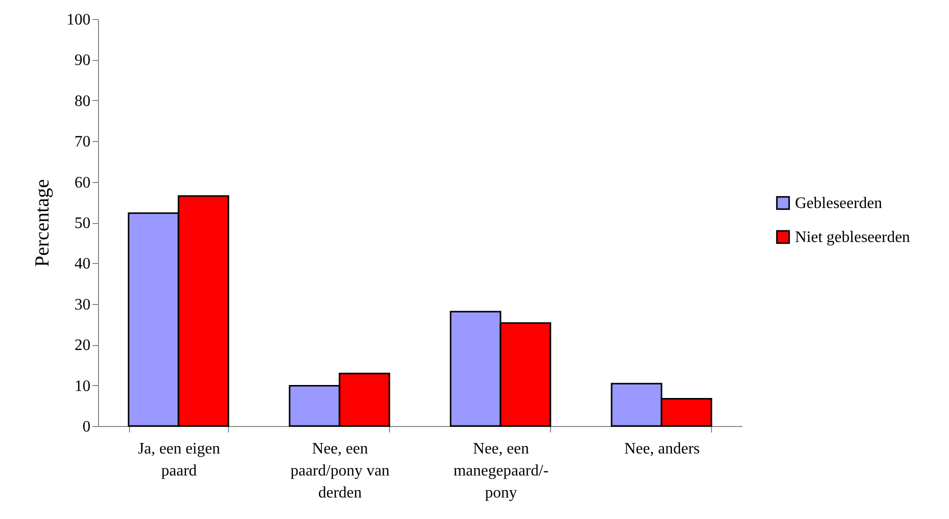 The image size is (949, 519). Describe the element at coordinates (662, 449) in the screenshot. I see `x-tick-label: Nee, anders` at that location.